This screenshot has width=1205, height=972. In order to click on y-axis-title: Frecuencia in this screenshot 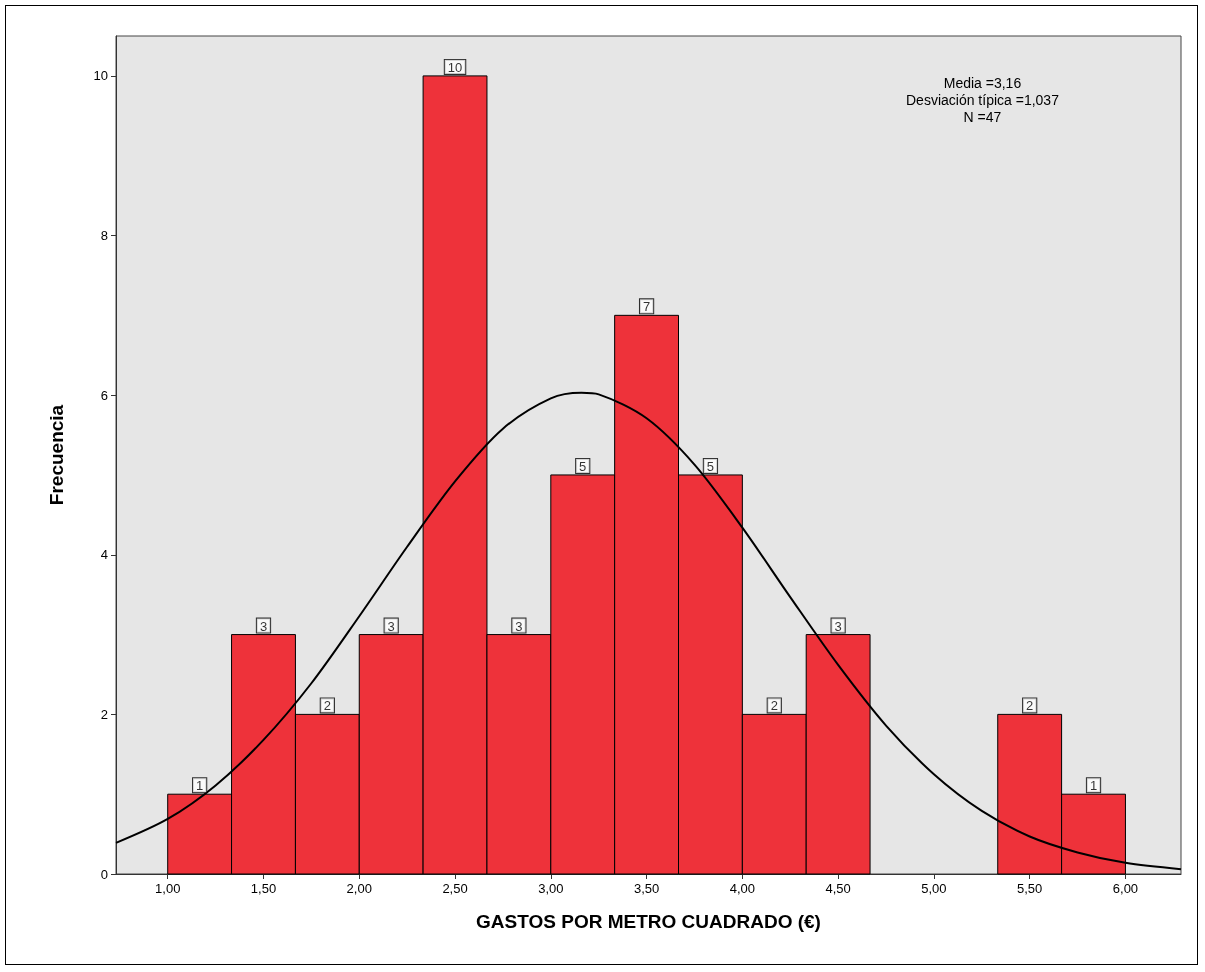, I will do `click(56, 455)`.